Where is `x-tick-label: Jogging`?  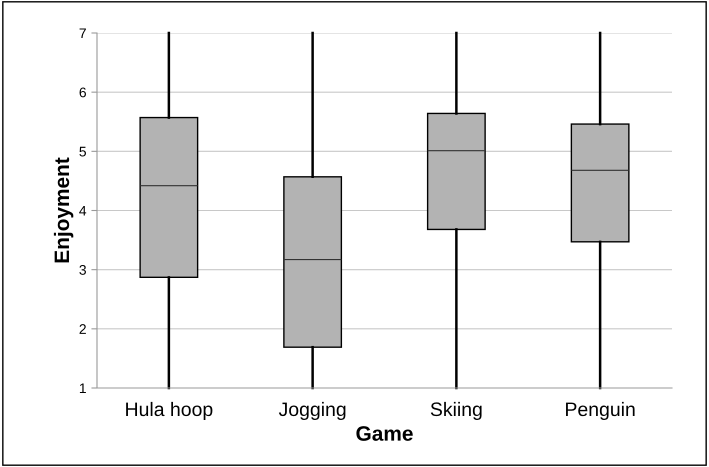
x-tick-label: Jogging is located at coordinates (312, 411).